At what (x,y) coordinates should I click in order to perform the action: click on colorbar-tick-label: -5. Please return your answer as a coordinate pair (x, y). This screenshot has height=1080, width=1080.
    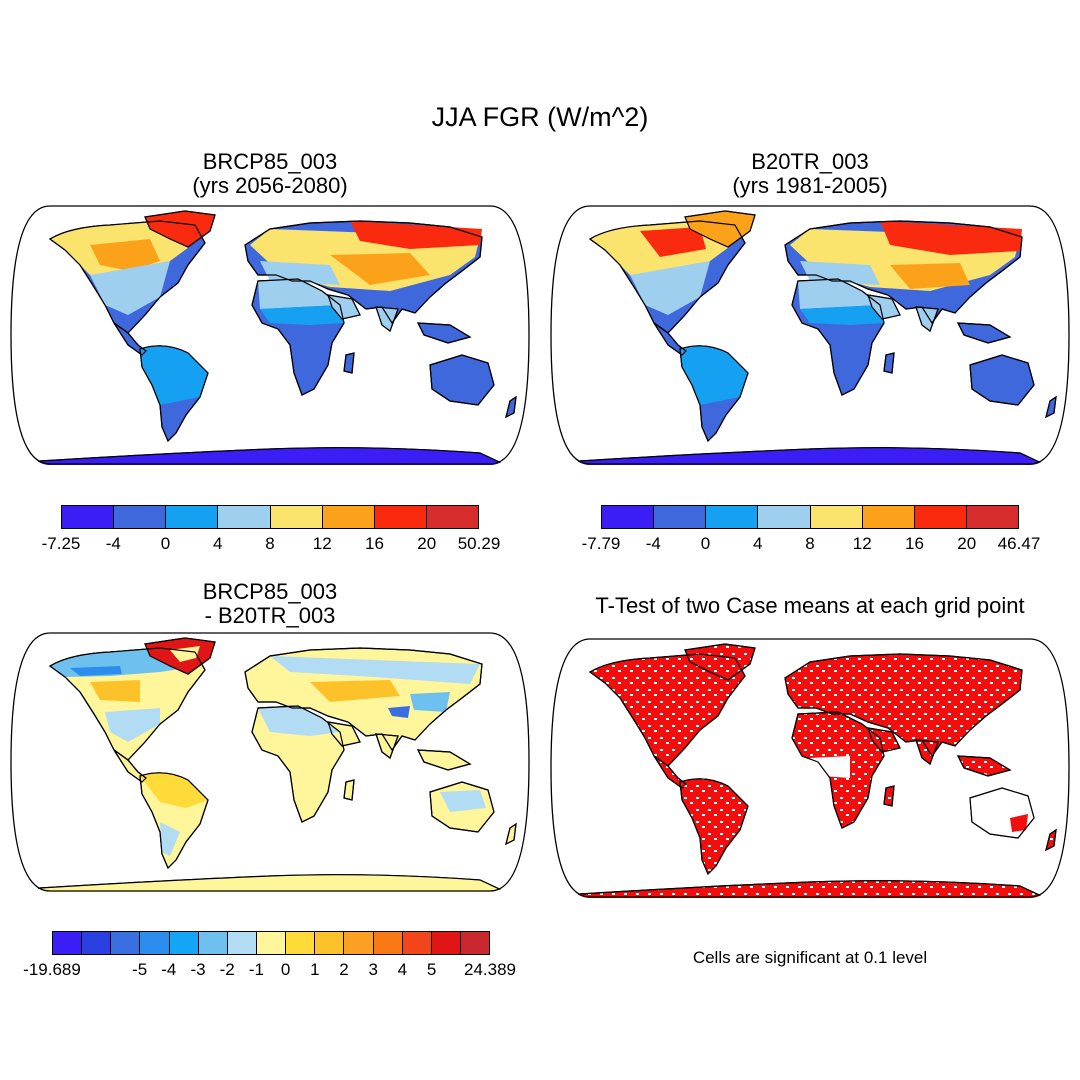
    Looking at the image, I should click on (140, 969).